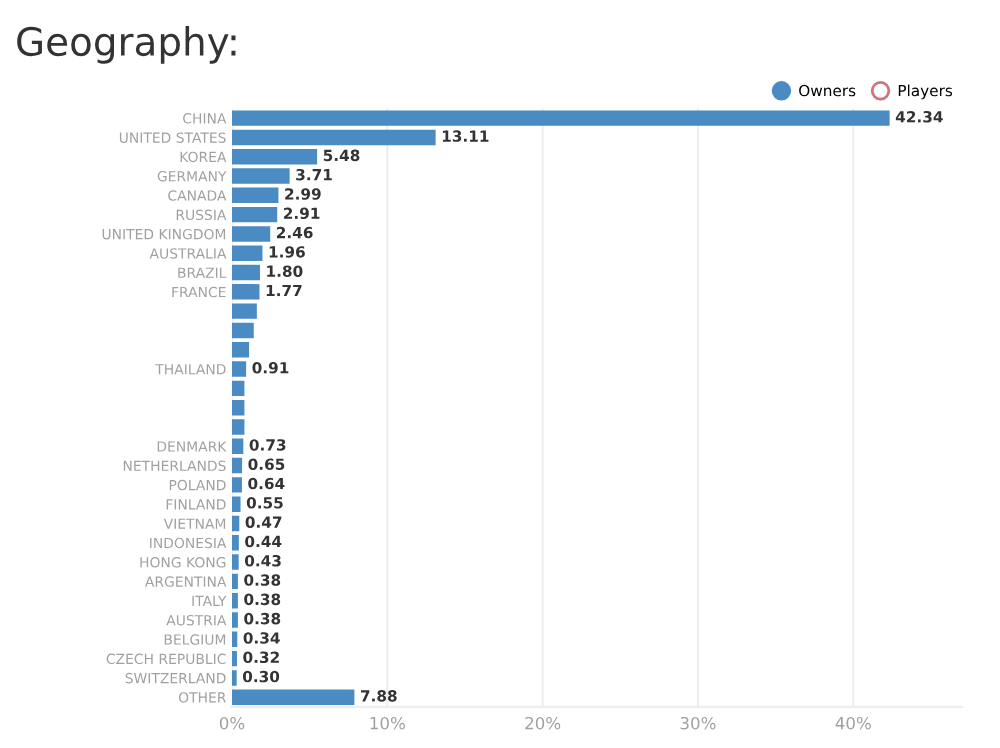 The height and width of the screenshot is (748, 1000). What do you see at coordinates (126, 45) in the screenshot?
I see `chart-title: Geography:` at bounding box center [126, 45].